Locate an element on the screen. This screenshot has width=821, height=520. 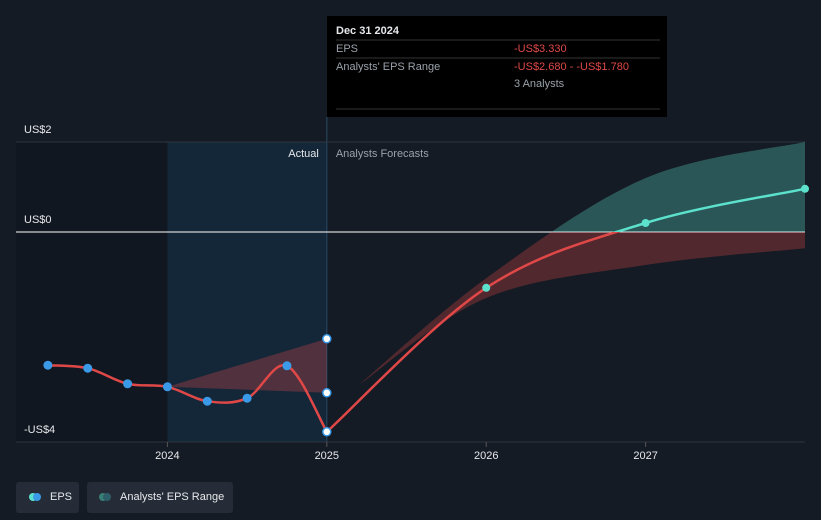
legend-label: EPS is located at coordinates (61, 497).